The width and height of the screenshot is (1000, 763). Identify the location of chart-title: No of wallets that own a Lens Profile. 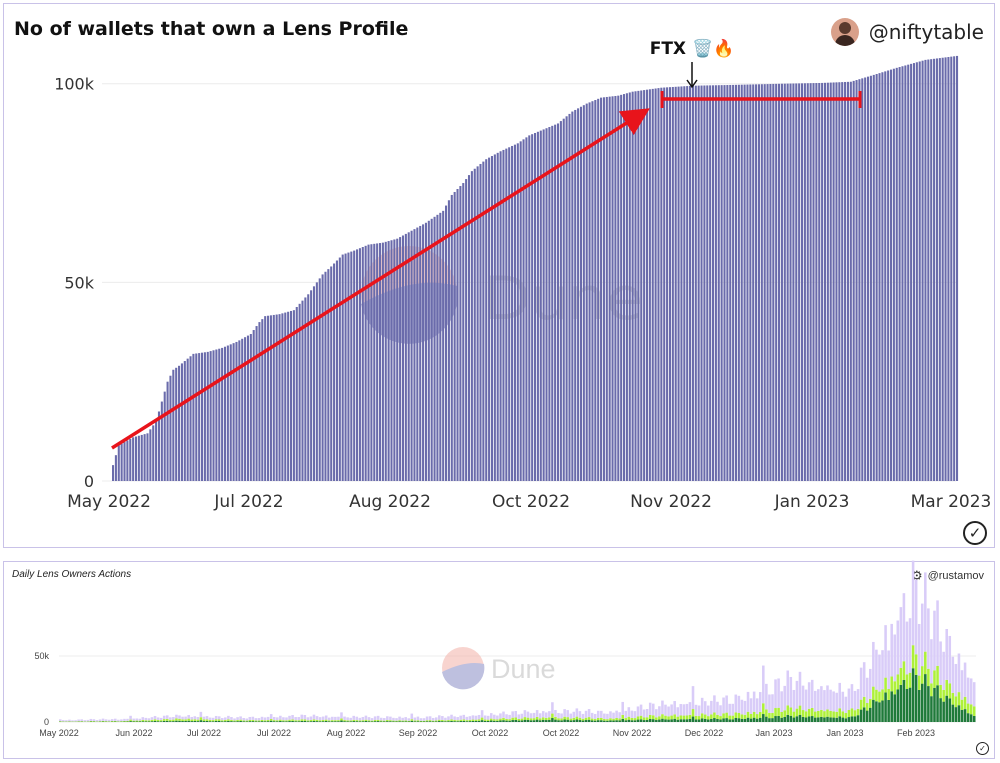
(211, 29).